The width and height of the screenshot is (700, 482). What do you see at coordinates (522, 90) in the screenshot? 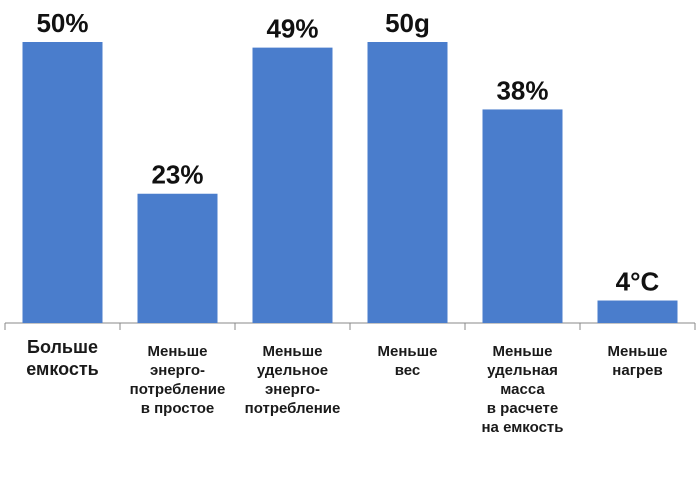
I see `value-label: 38%` at bounding box center [522, 90].